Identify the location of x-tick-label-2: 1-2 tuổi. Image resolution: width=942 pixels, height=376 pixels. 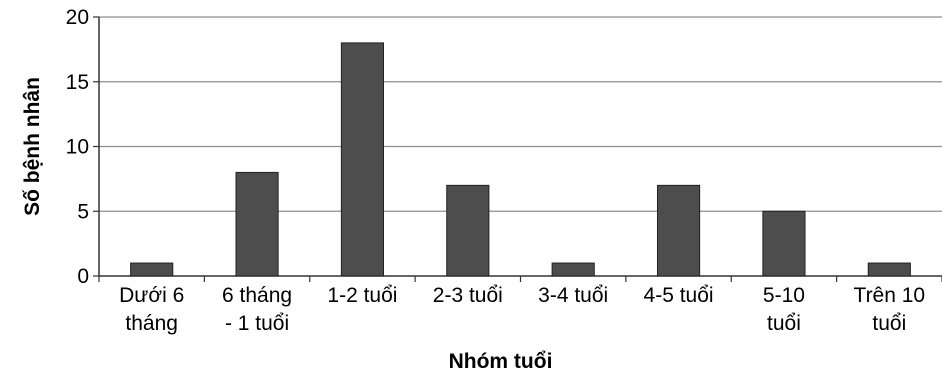
(362, 295).